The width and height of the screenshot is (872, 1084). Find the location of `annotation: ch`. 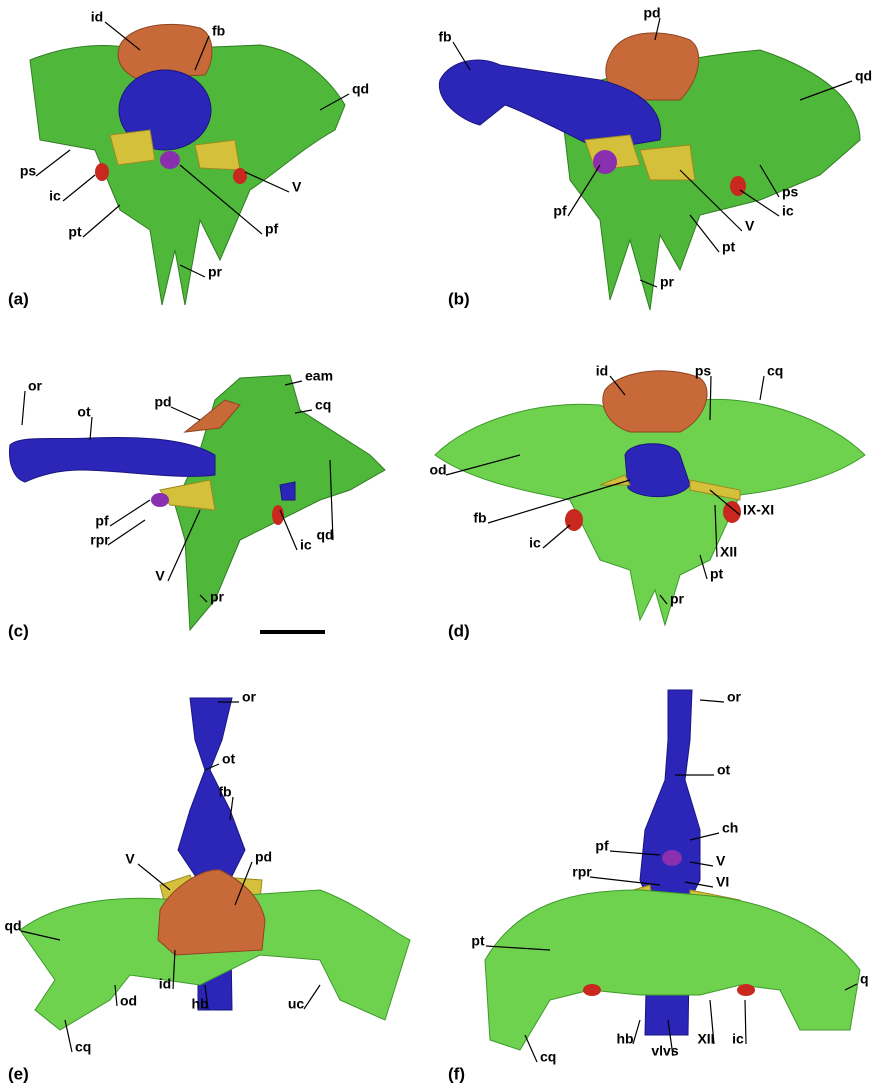

annotation: ch is located at coordinates (730, 828).